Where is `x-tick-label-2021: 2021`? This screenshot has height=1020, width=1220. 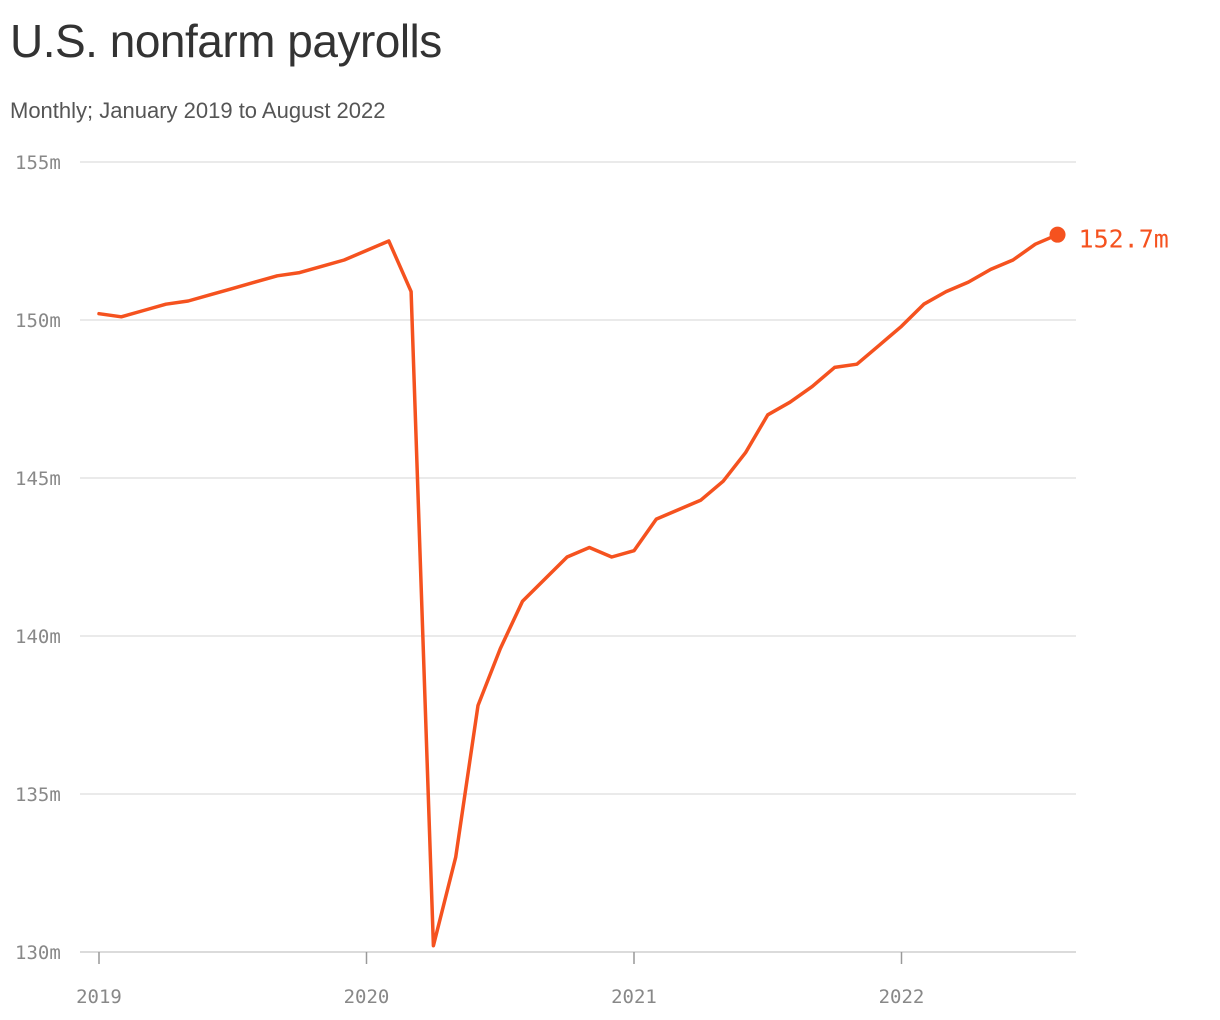 x-tick-label-2021: 2021 is located at coordinates (634, 997).